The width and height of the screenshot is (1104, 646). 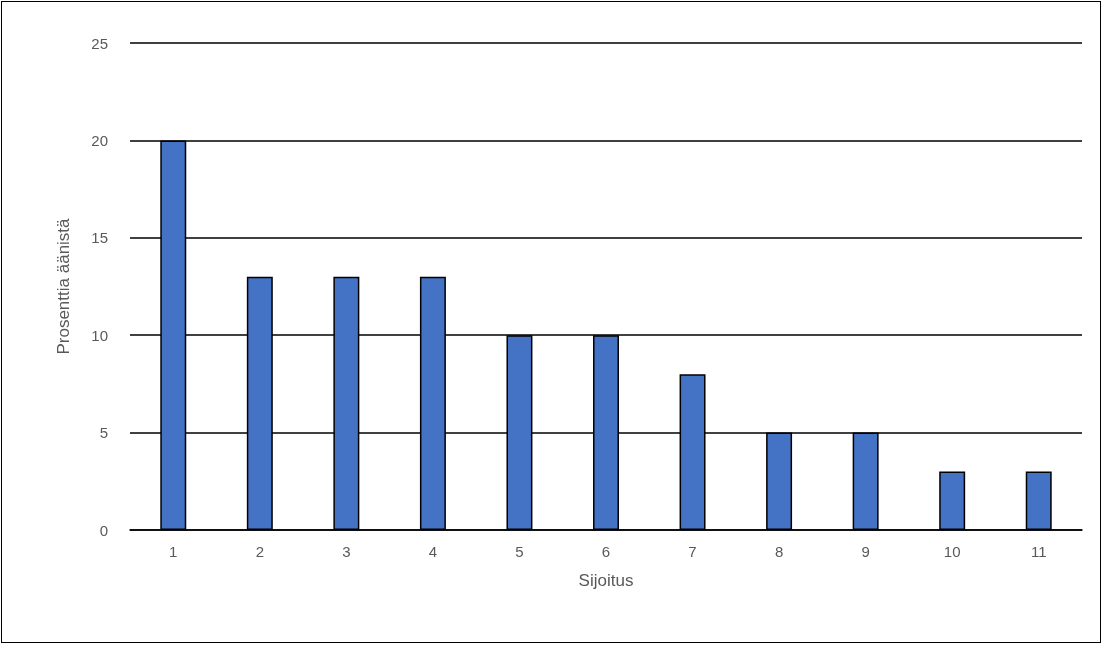 I want to click on x-tick-label: 3, so click(x=346, y=551).